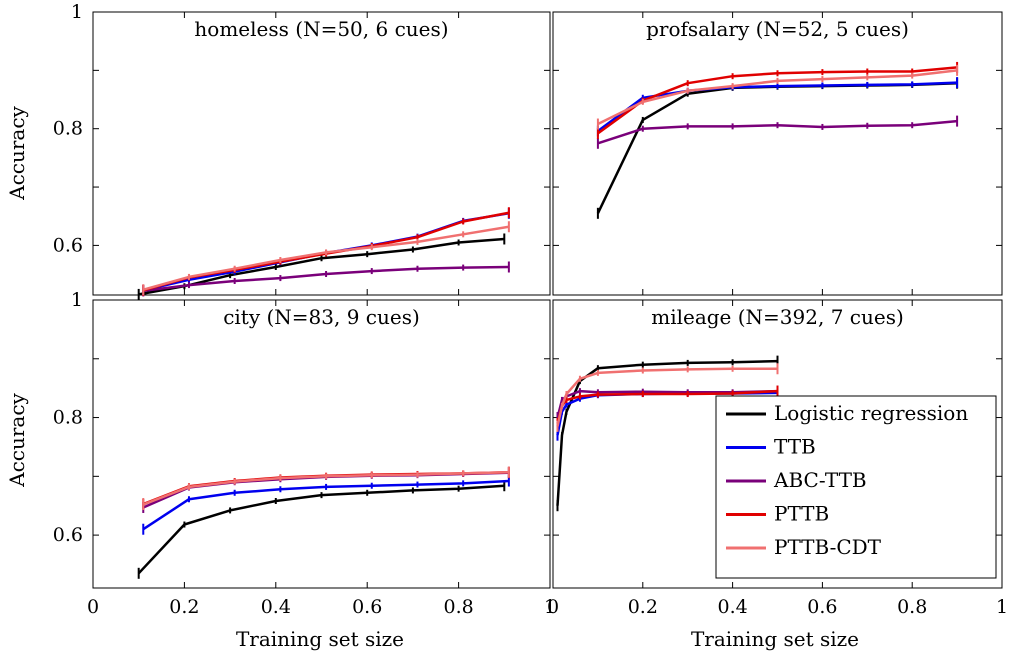 This screenshot has height=655, width=1010. What do you see at coordinates (321, 317) in the screenshot?
I see `panel-title: city (N=83, 9 cues)` at bounding box center [321, 317].